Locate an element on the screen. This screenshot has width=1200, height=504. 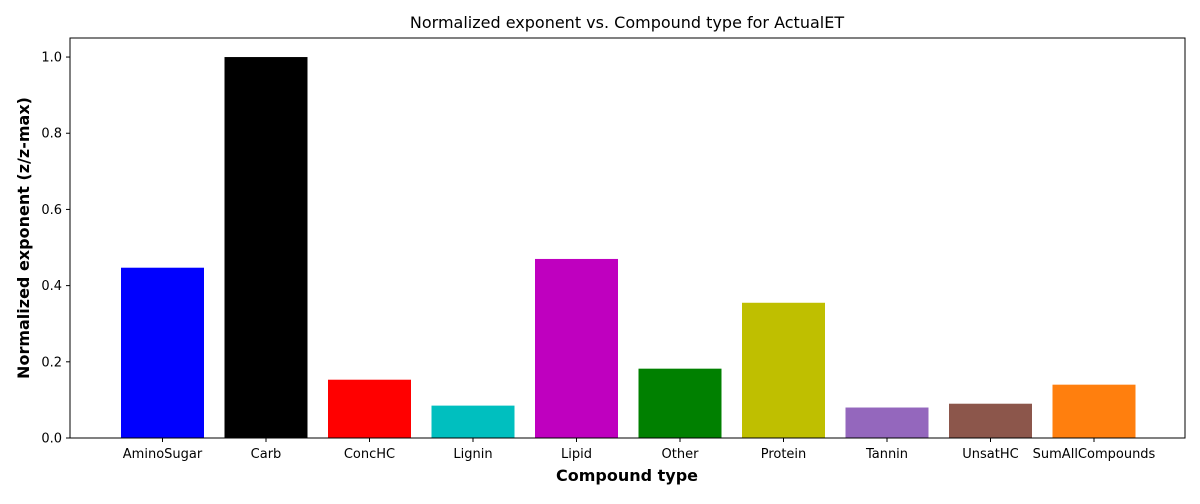
bar-conchc is located at coordinates (369, 408).